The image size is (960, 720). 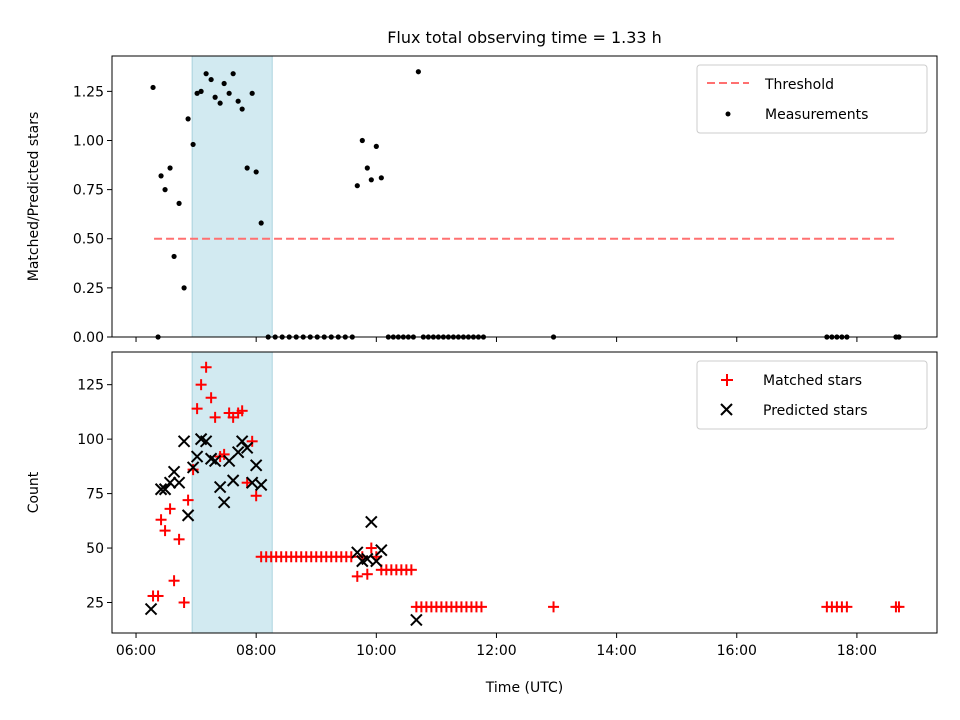 What do you see at coordinates (727, 380) in the screenshot?
I see `legend-matched-swatch` at bounding box center [727, 380].